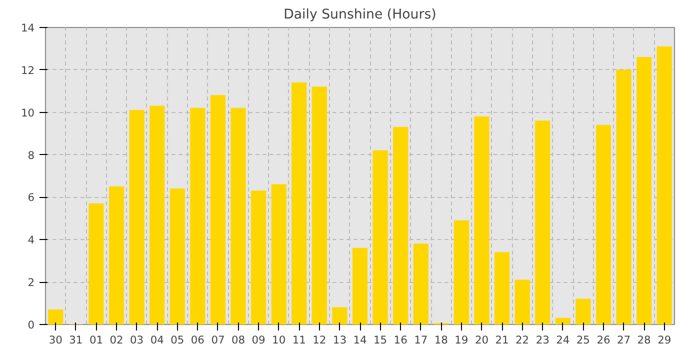  I want to click on y-tick-label: 4, so click(31, 240).